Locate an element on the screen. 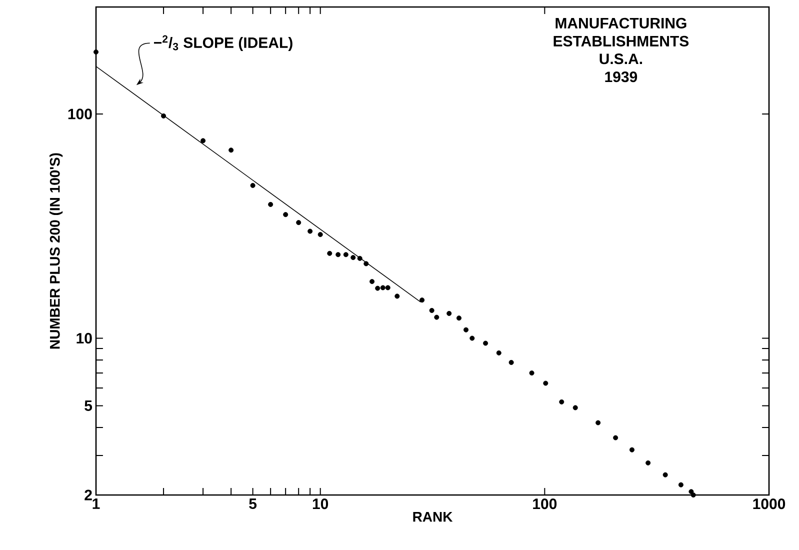 The width and height of the screenshot is (799, 550). x-tick-label: 5 is located at coordinates (253, 503).